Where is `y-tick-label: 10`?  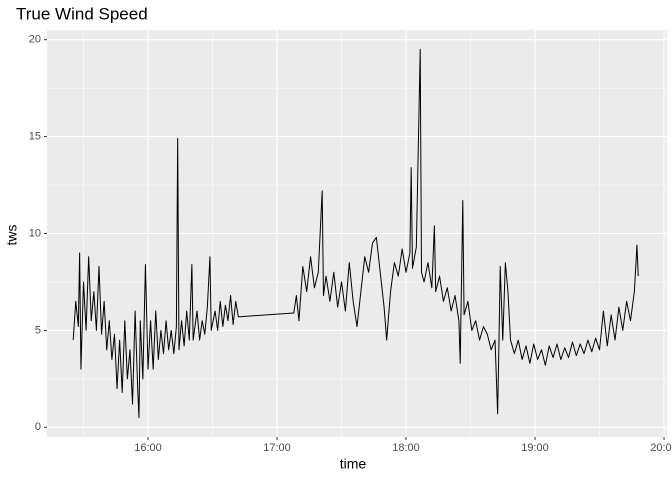 y-tick-label: 10 is located at coordinates (35, 233).